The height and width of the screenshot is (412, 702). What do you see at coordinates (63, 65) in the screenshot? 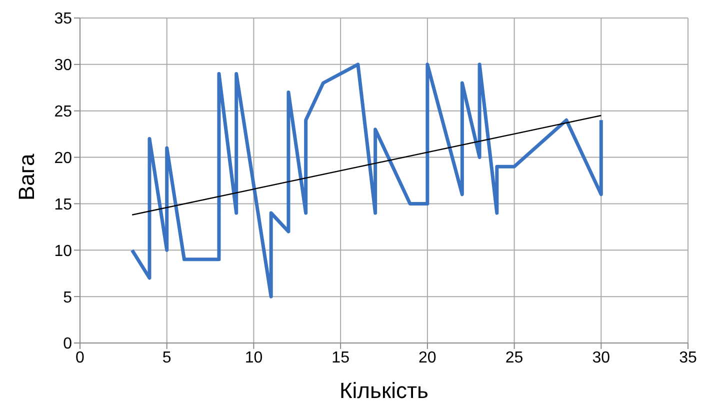
I see `y-tick-label: 30` at bounding box center [63, 65].